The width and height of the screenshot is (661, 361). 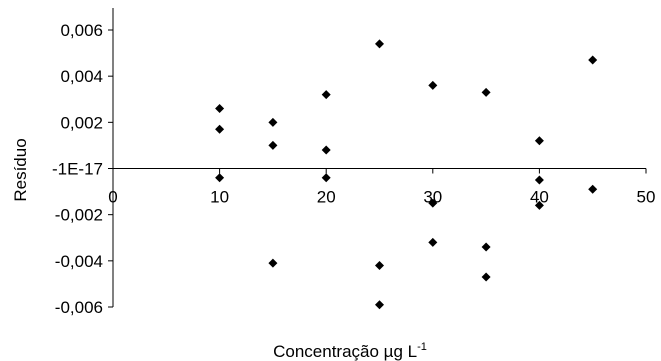 What do you see at coordinates (81, 30) in the screenshot?
I see `y-tick-label: 0,006` at bounding box center [81, 30].